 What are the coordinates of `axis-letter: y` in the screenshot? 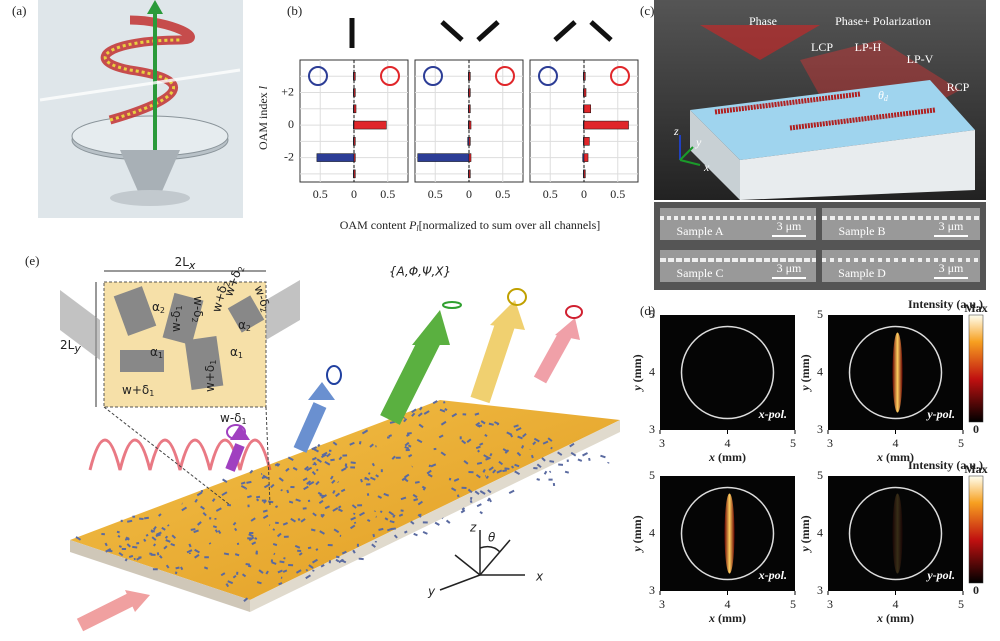 It's located at (698, 142).